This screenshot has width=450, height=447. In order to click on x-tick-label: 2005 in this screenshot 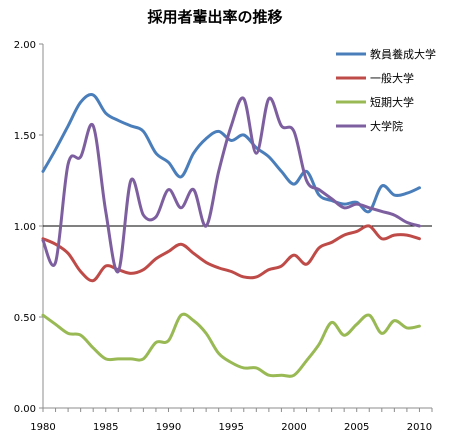, I will do `click(356, 427)`.